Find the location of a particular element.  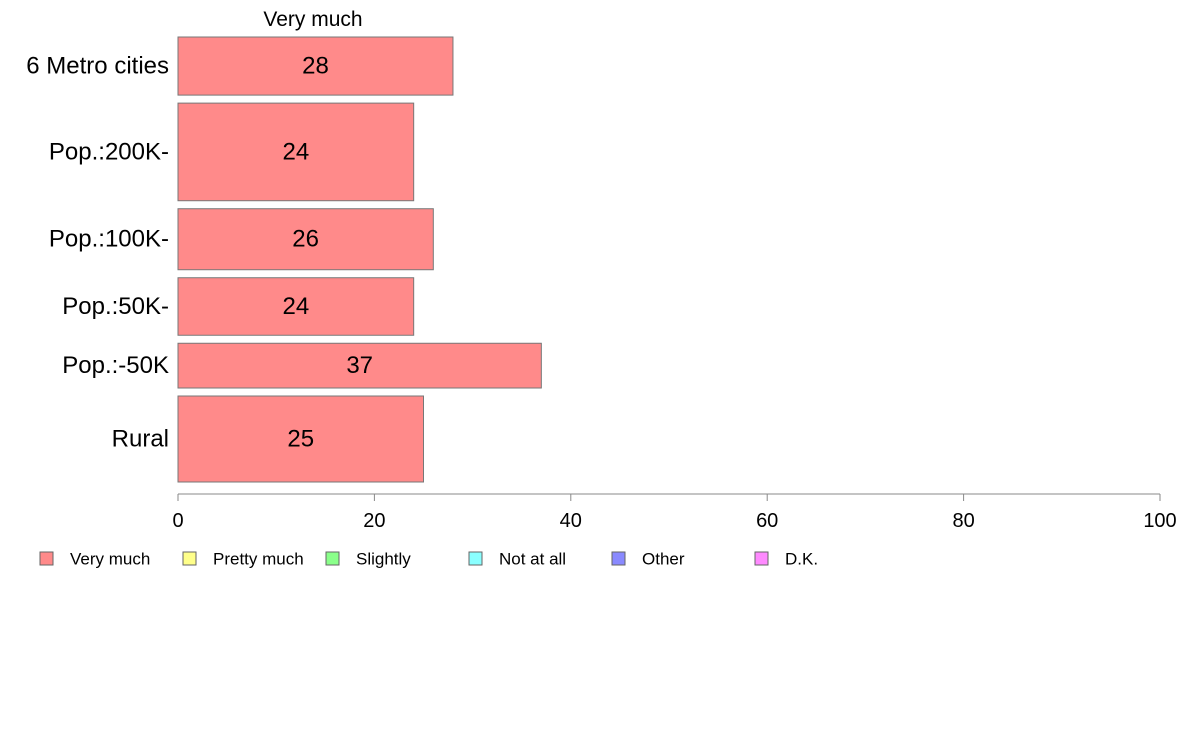

legend-label: Slightly is located at coordinates (383, 559).